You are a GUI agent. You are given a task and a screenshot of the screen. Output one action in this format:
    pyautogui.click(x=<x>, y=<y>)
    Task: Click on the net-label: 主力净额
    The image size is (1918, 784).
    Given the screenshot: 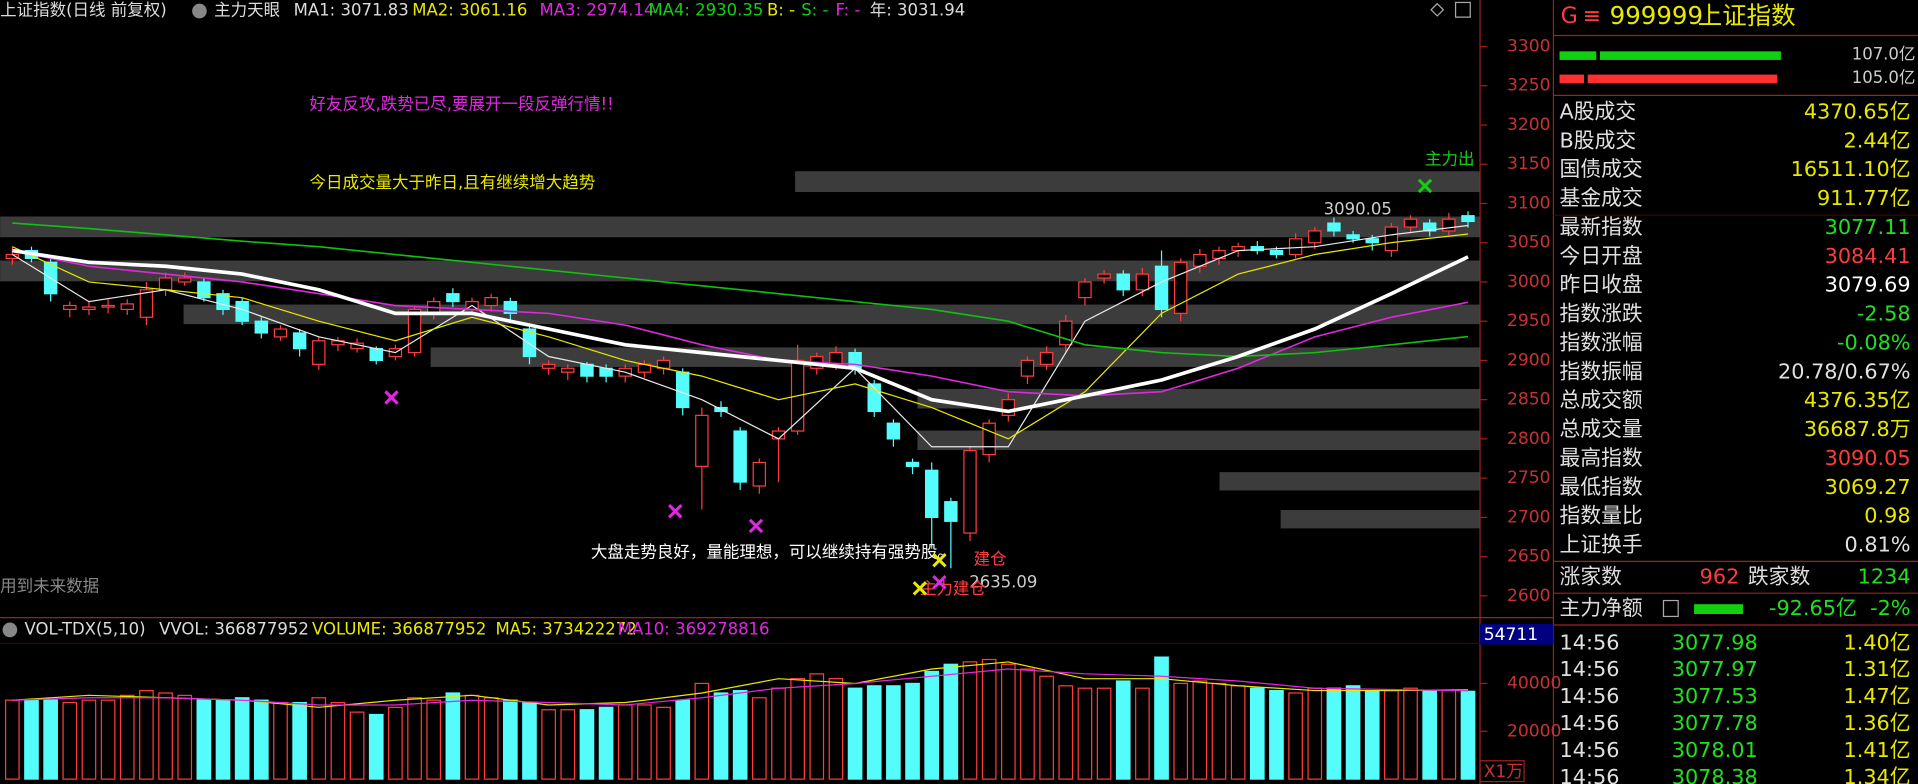 What is the action you would take?
    pyautogui.click(x=1601, y=608)
    